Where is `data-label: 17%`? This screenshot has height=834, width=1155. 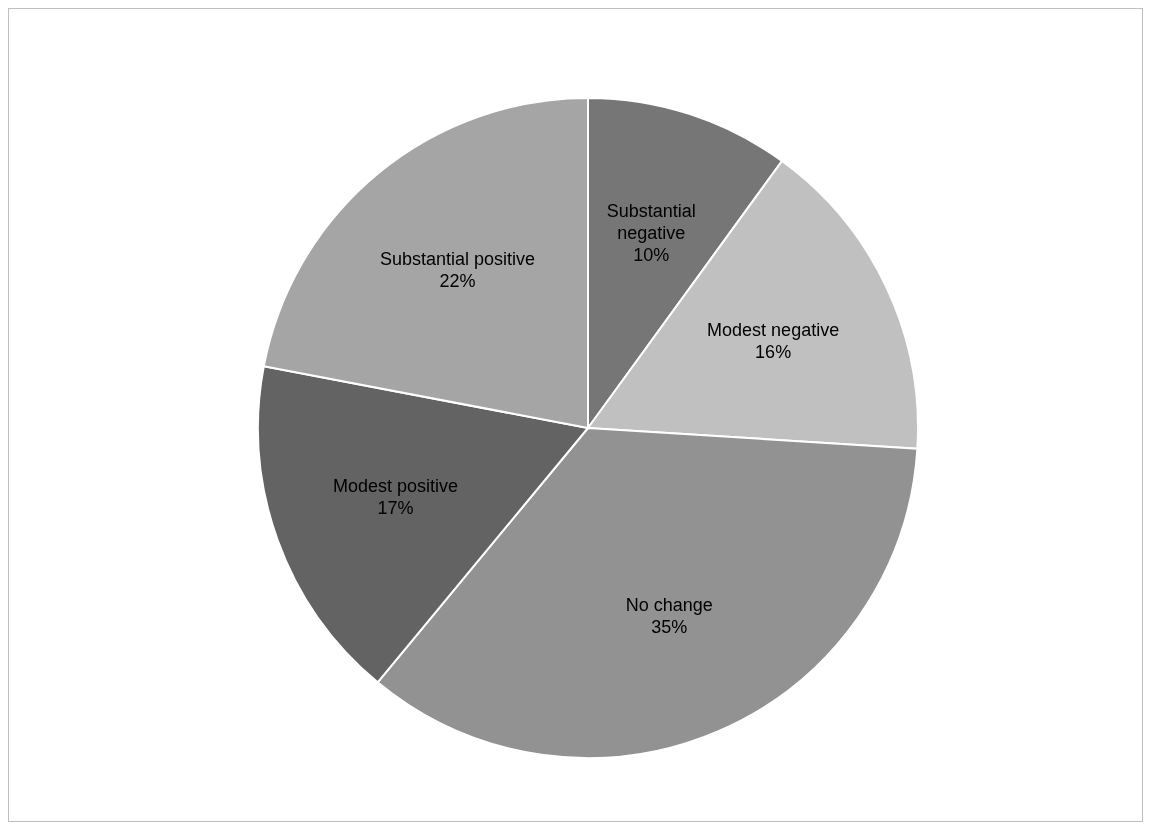 data-label: 17% is located at coordinates (395, 508).